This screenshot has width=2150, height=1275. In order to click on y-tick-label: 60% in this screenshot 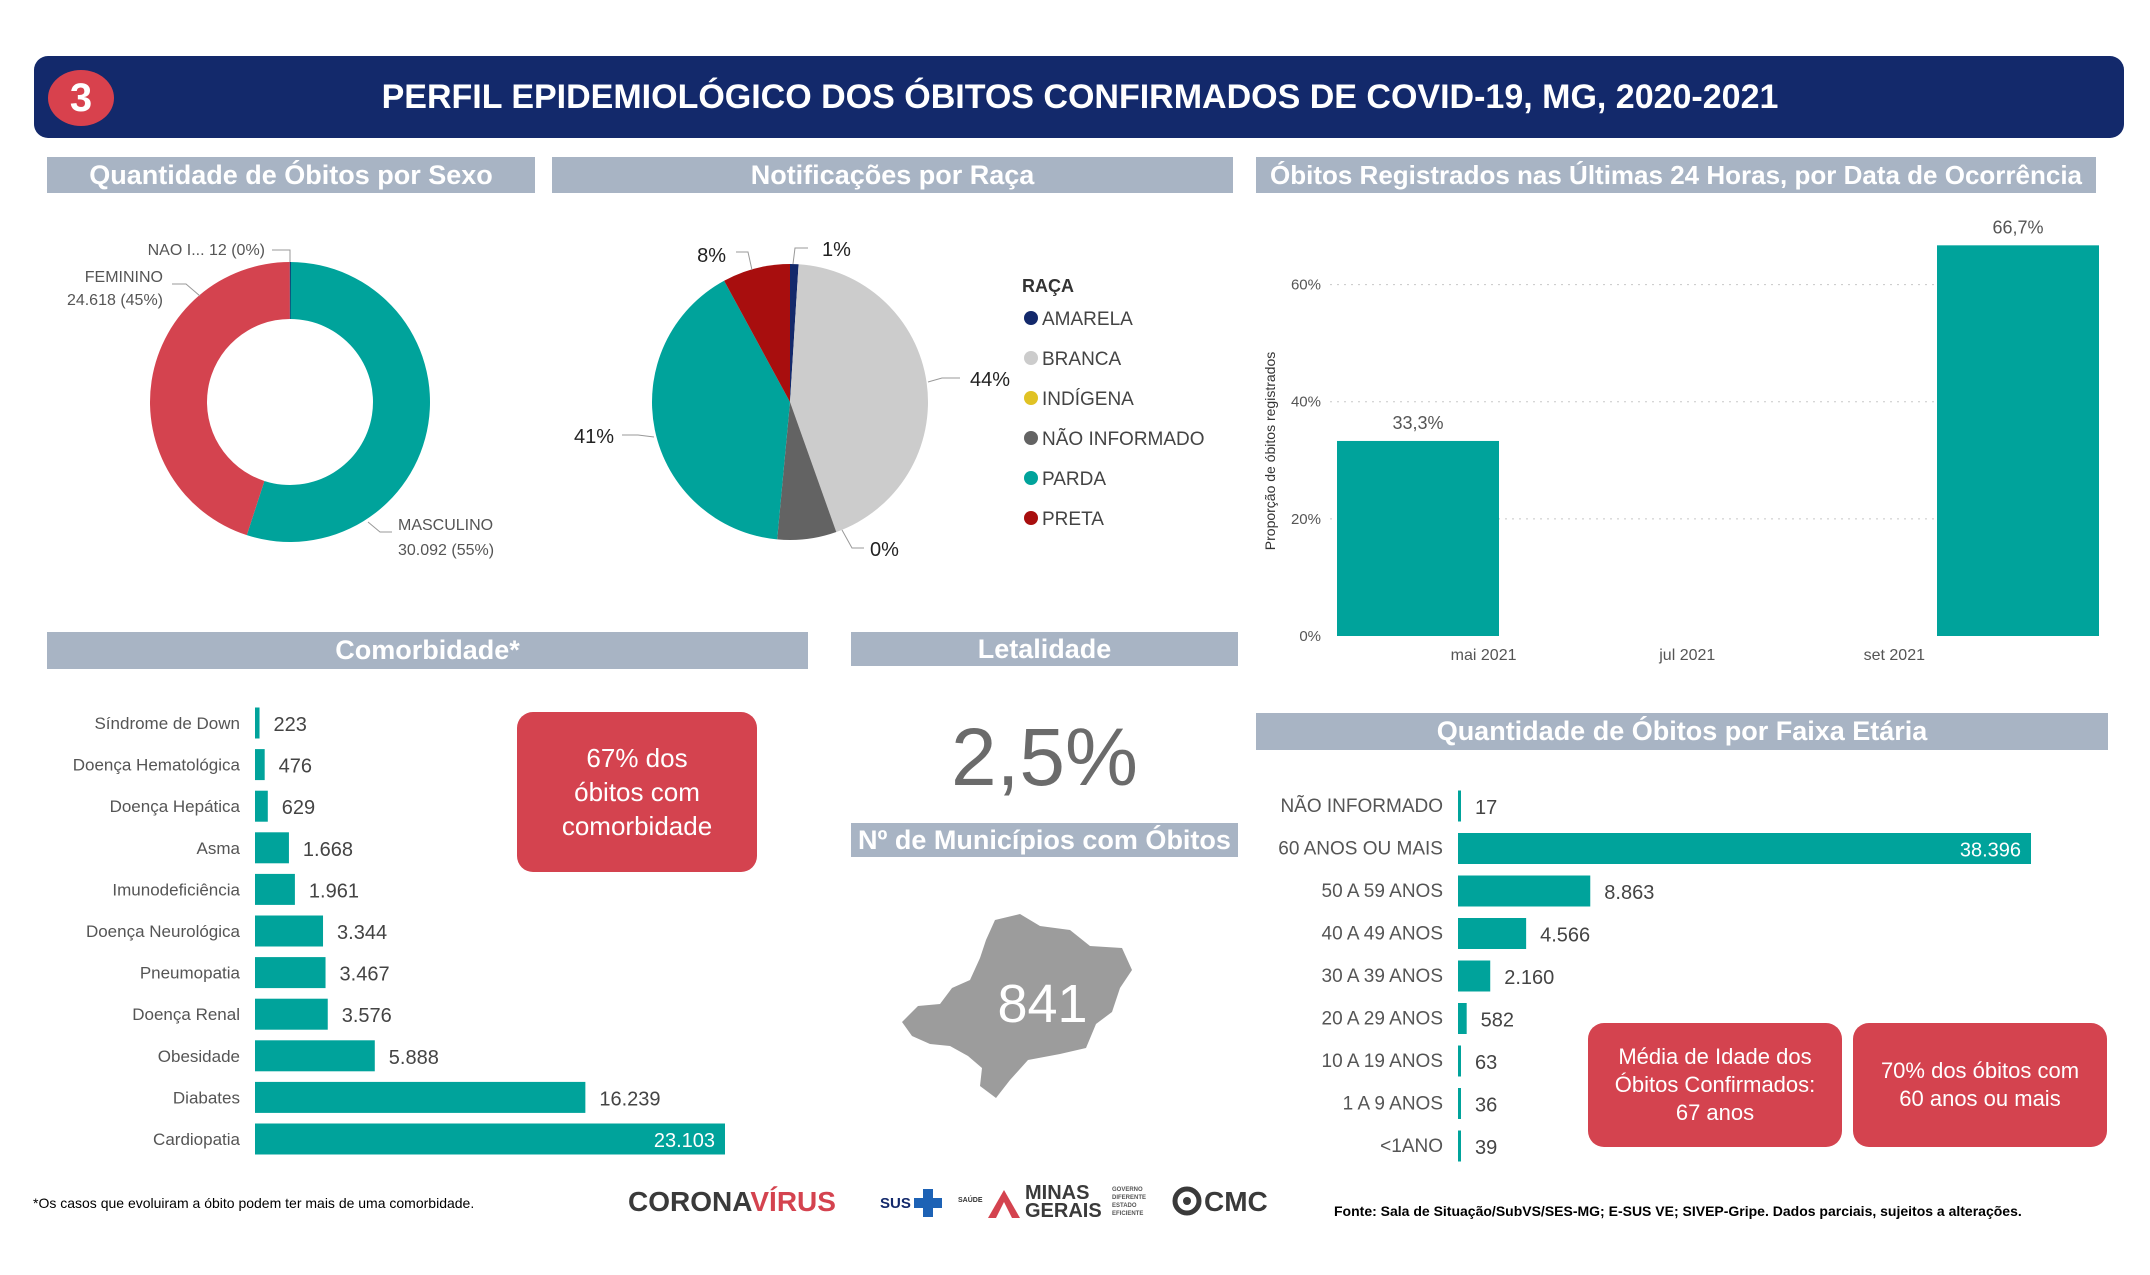, I will do `click(1306, 285)`.